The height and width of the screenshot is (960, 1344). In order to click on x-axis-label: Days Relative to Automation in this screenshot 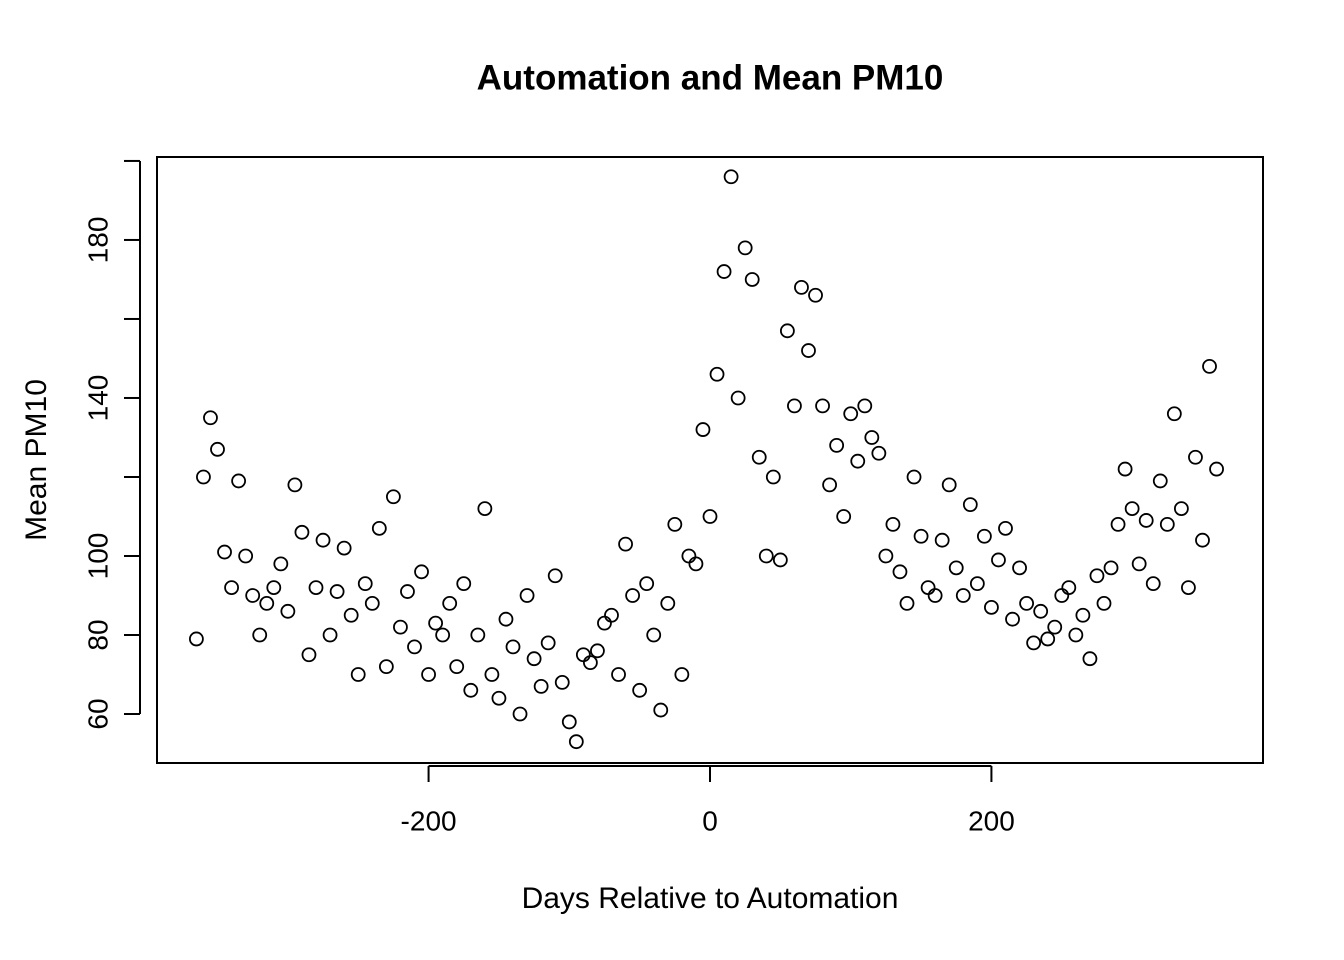, I will do `click(710, 898)`.